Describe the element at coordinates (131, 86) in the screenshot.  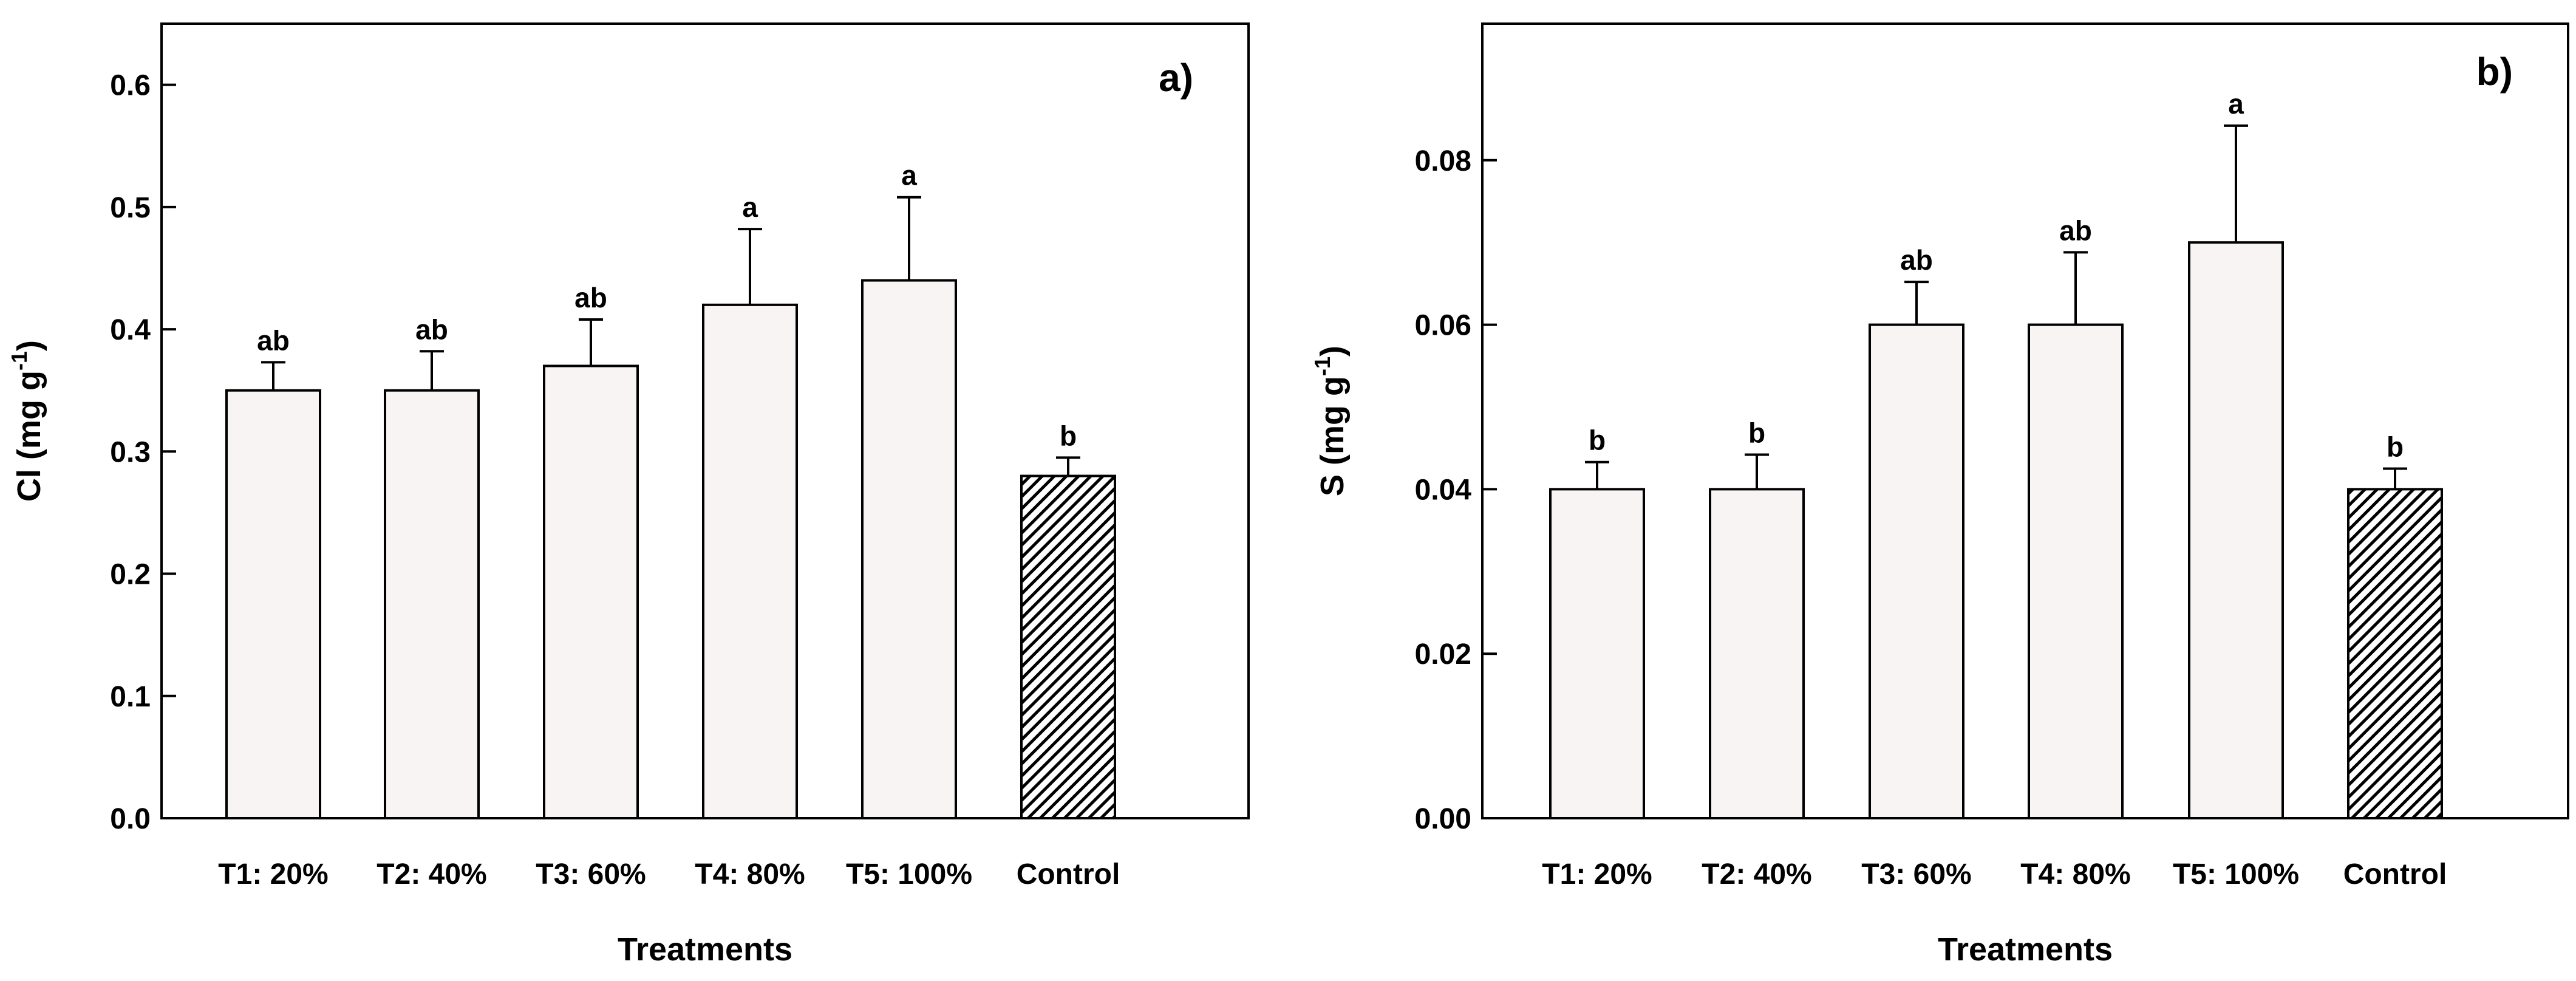
I see `y-tick-label: 0.6` at that location.